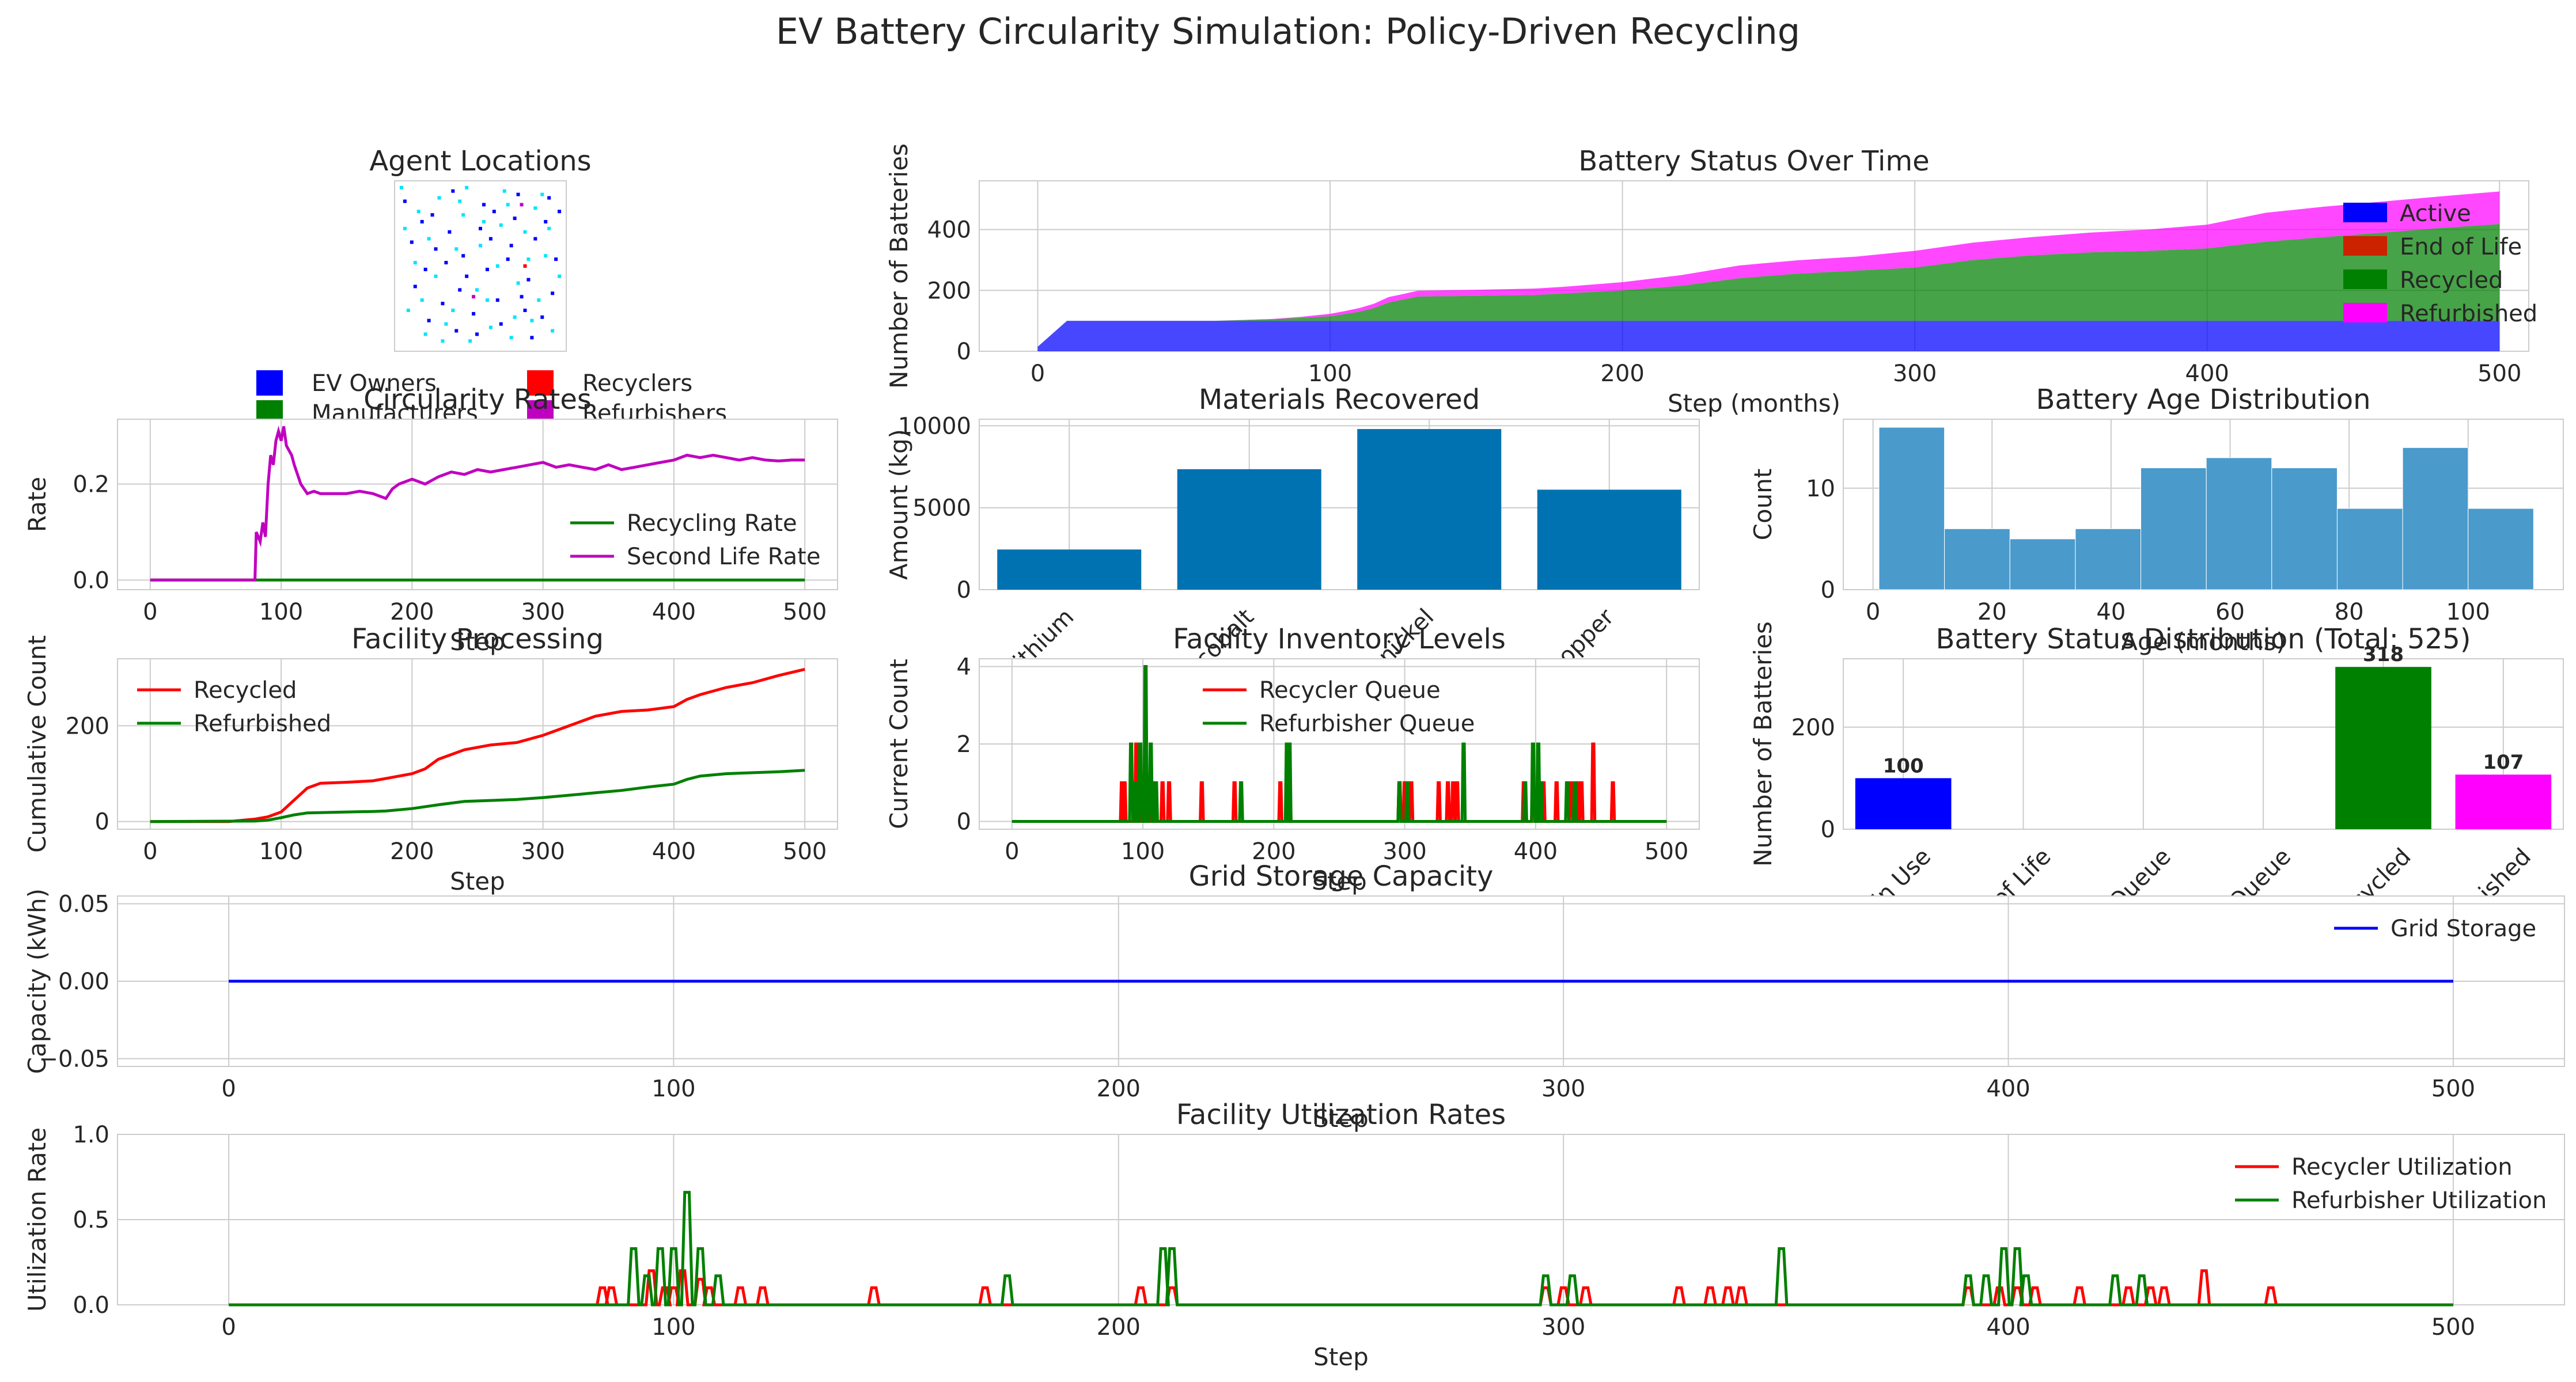 The image size is (2576, 1382). What do you see at coordinates (1903, 765) in the screenshot?
I see `data-label: 100` at bounding box center [1903, 765].